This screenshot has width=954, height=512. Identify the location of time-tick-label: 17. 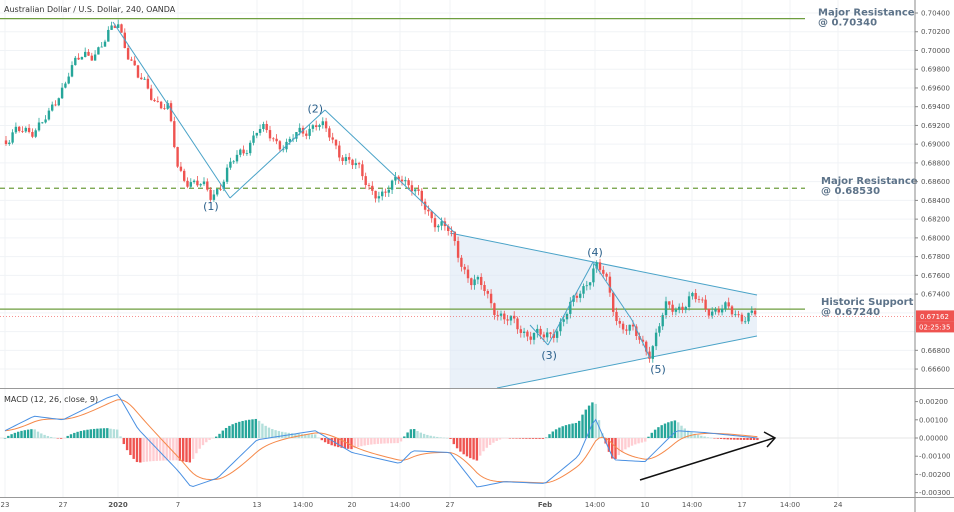
(742, 505).